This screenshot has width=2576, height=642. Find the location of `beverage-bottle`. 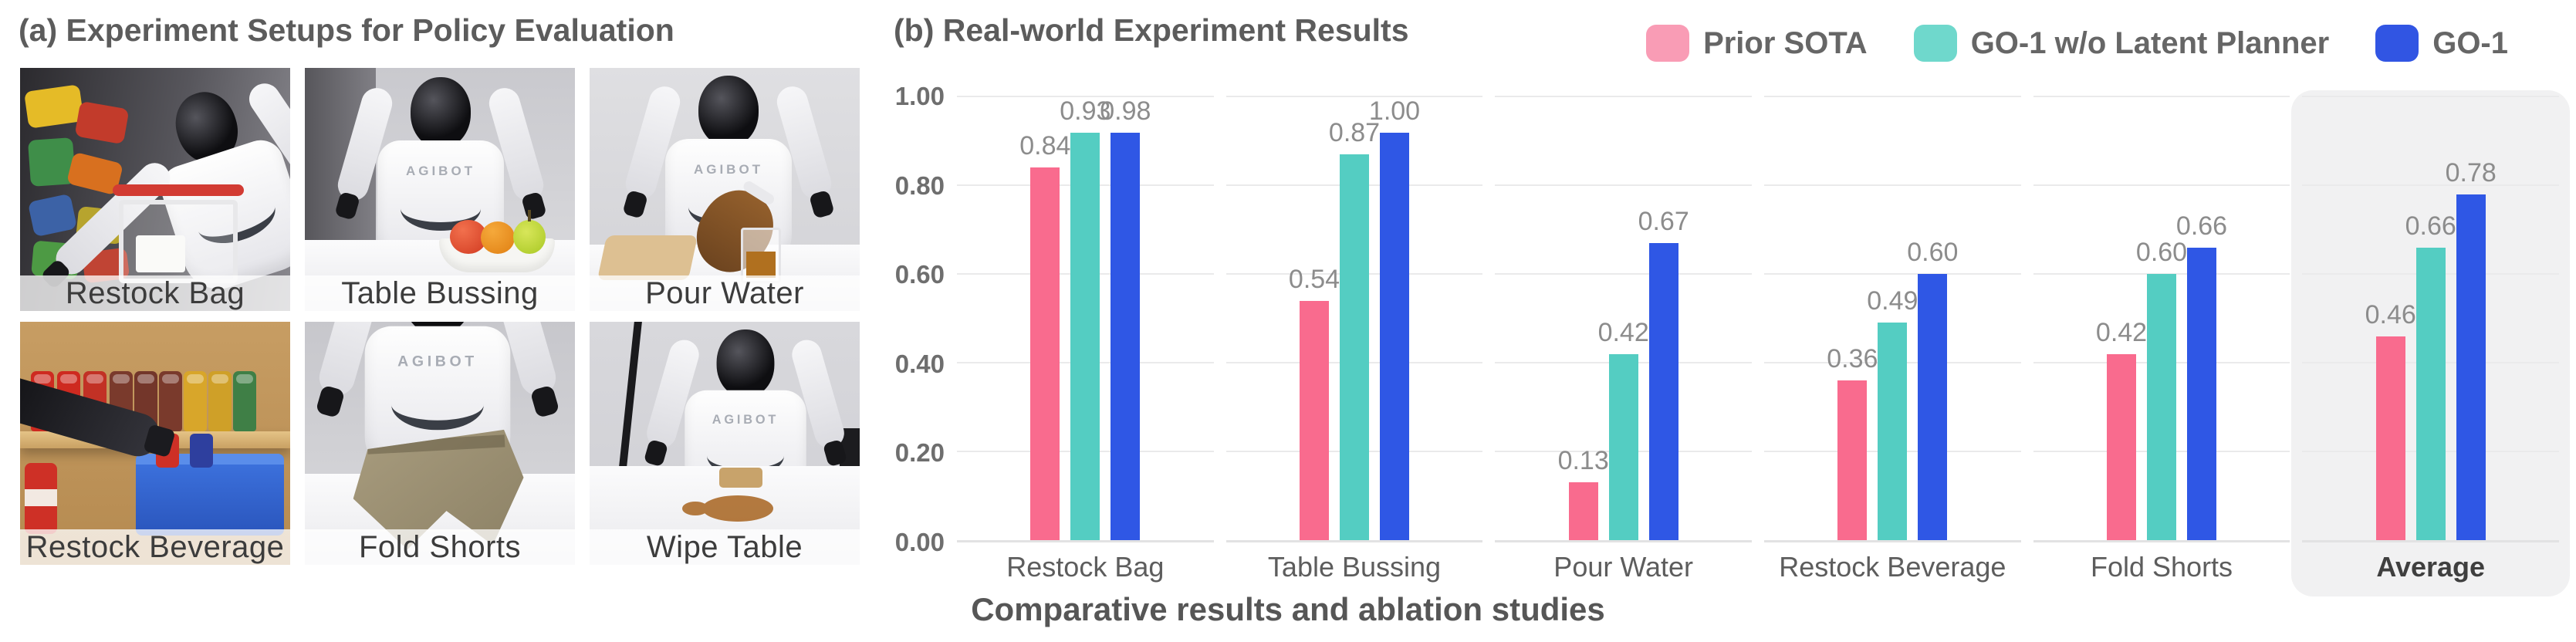

beverage-bottle is located at coordinates (220, 401).